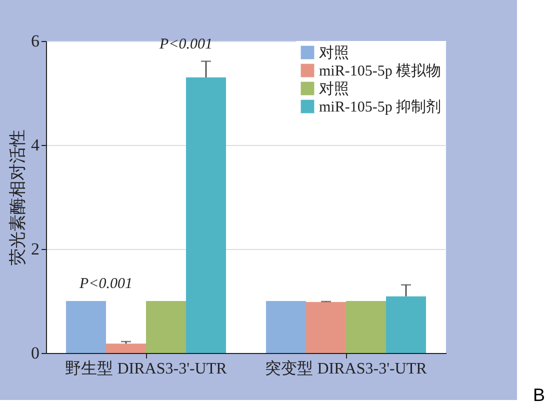 The height and width of the screenshot is (408, 549). What do you see at coordinates (380, 107) in the screenshot?
I see `legend-label: miR-105-5p 抑制剂` at bounding box center [380, 107].